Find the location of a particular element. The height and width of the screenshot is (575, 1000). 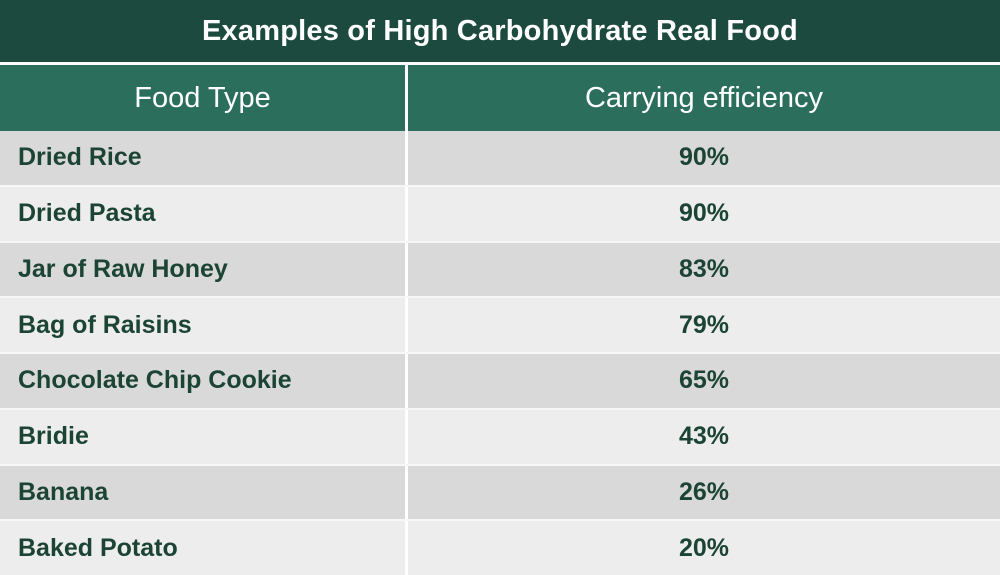

efficiency-value-cell: 20% is located at coordinates (704, 548).